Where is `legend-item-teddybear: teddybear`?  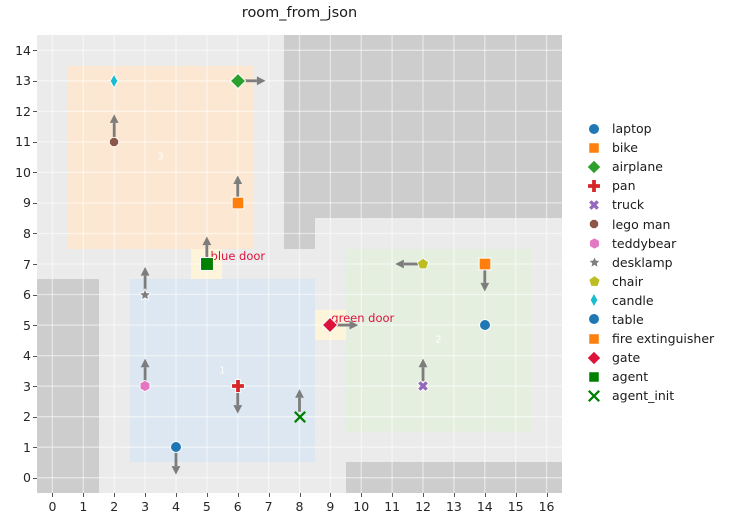
legend-item-teddybear: teddybear is located at coordinates (649, 243).